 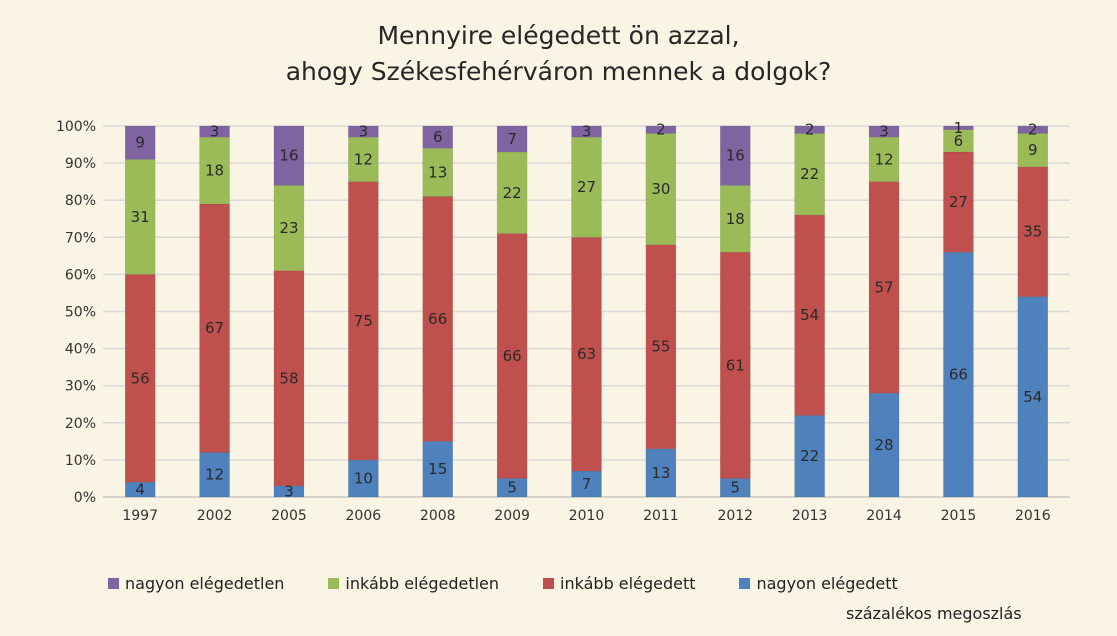 I want to click on data-label: 66, so click(x=512, y=356).